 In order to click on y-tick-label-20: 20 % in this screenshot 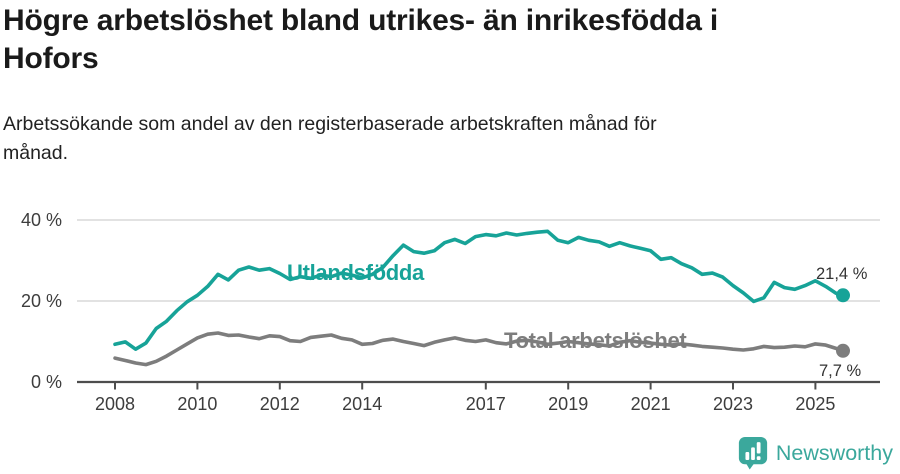, I will do `click(41, 301)`.